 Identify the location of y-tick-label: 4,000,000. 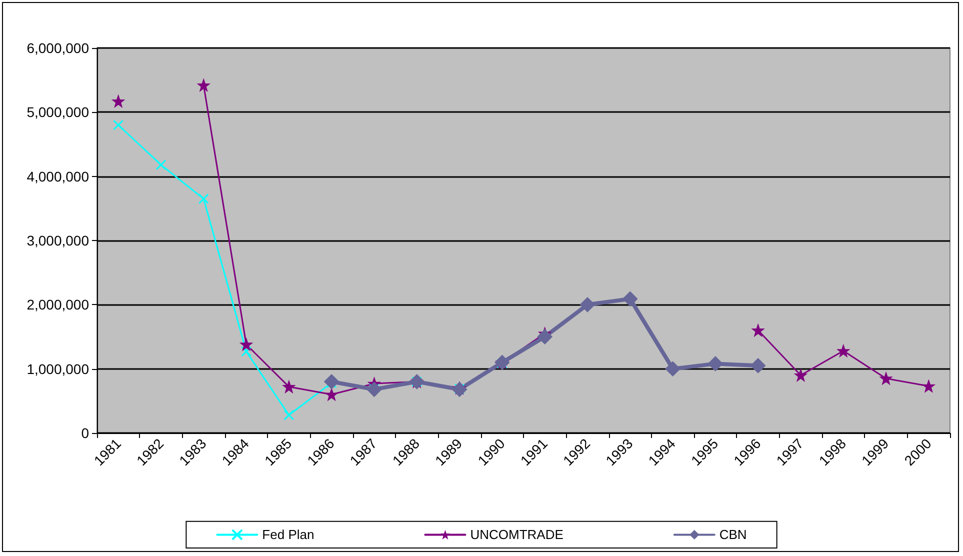
(58, 176).